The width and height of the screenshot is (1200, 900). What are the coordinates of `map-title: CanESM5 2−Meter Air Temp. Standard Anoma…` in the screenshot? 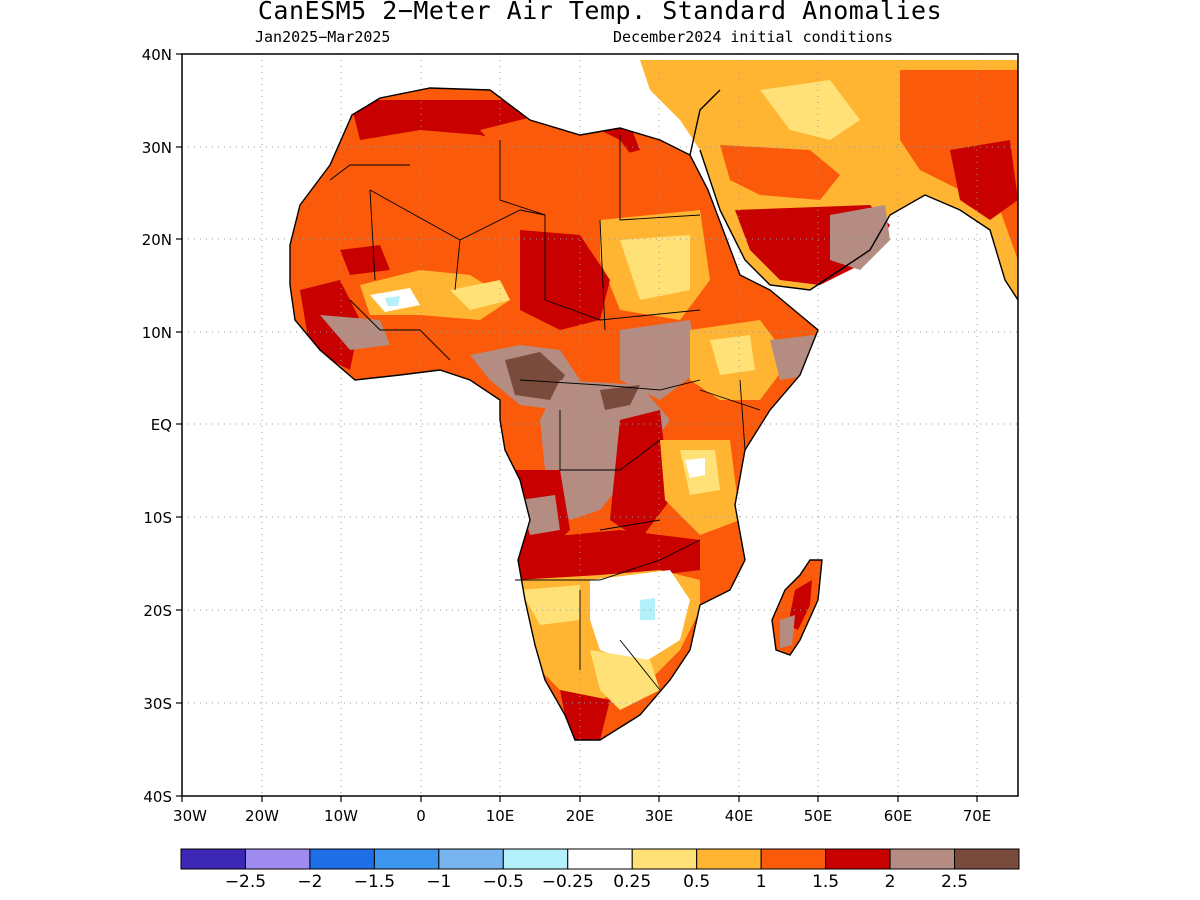 It's located at (600, 12).